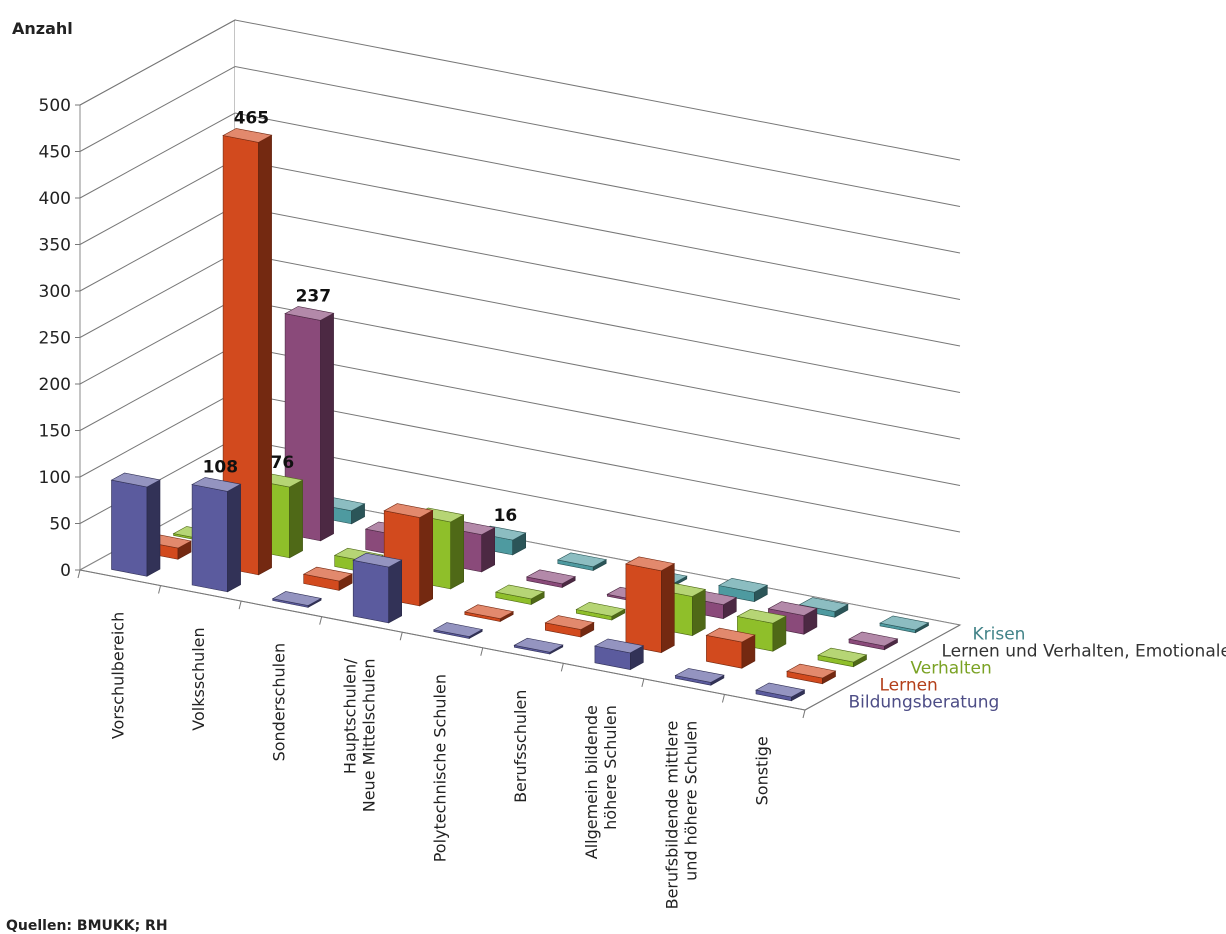 The image size is (1226, 934). I want to click on category-label: Sonderschulen, so click(278, 702).